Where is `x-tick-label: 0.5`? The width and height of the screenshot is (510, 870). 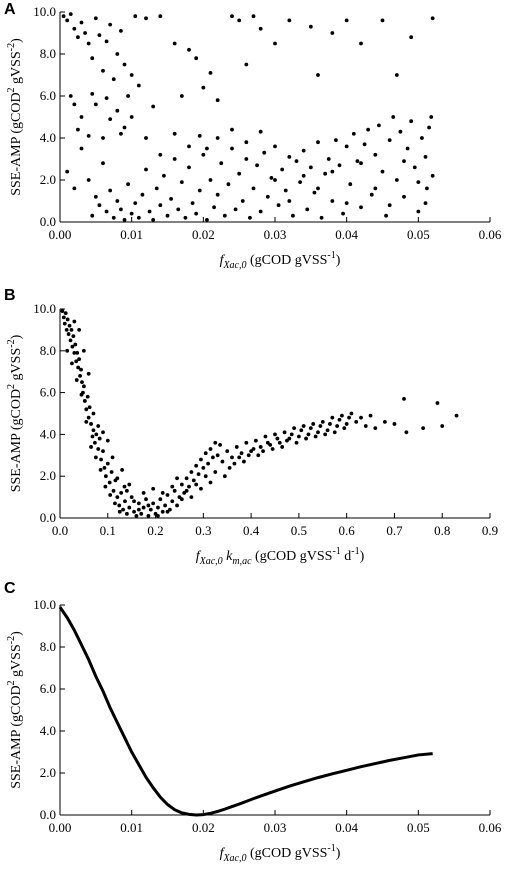 x-tick-label: 0.5 is located at coordinates (299, 530).